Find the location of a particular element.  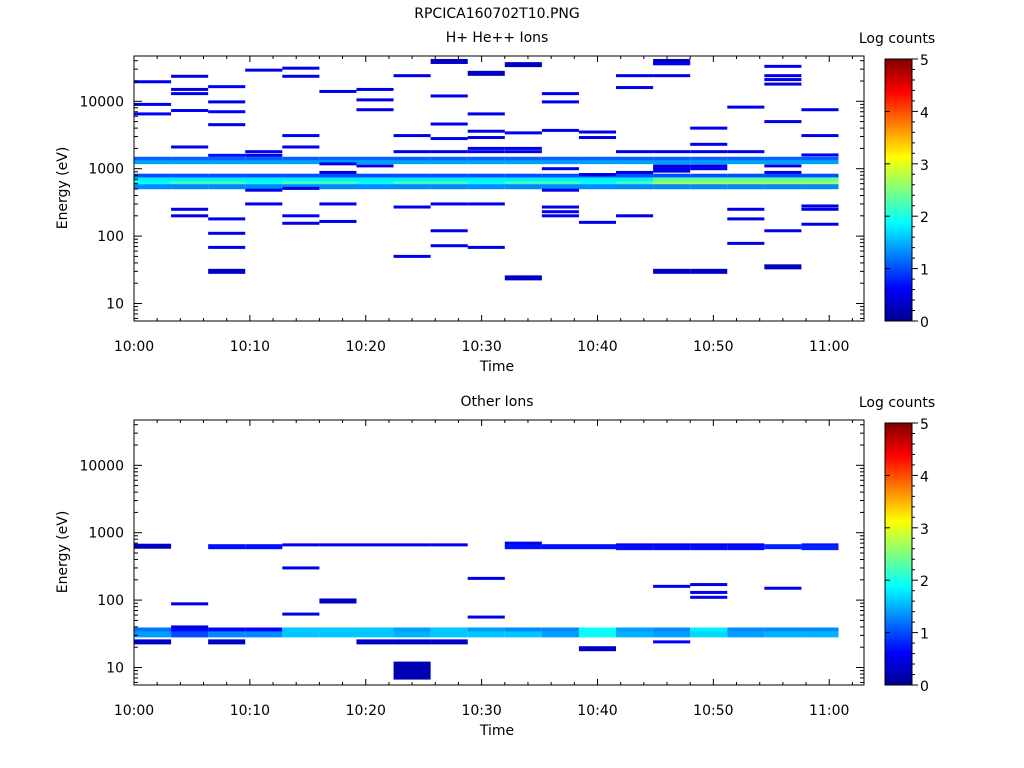

x-tick-label: 10:00 is located at coordinates (134, 347).